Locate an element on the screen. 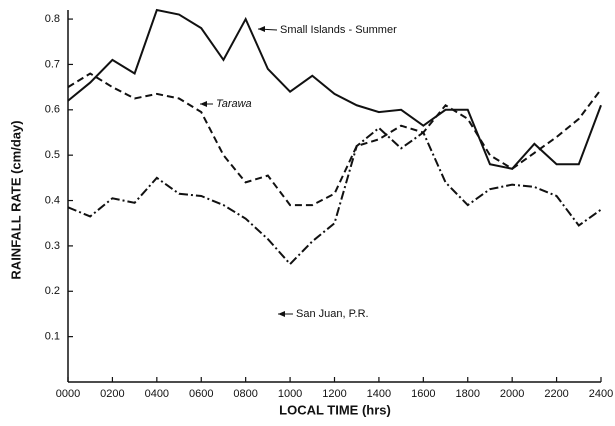  x-tick-label: 0800 is located at coordinates (245, 394).